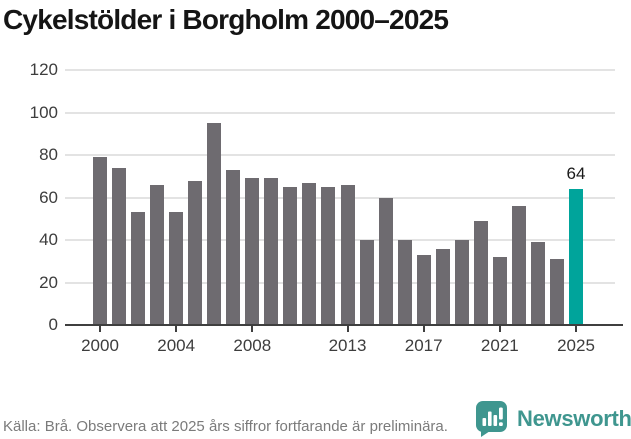  Describe the element at coordinates (48, 282) in the screenshot. I see `y-tick-label-20: 20` at that location.